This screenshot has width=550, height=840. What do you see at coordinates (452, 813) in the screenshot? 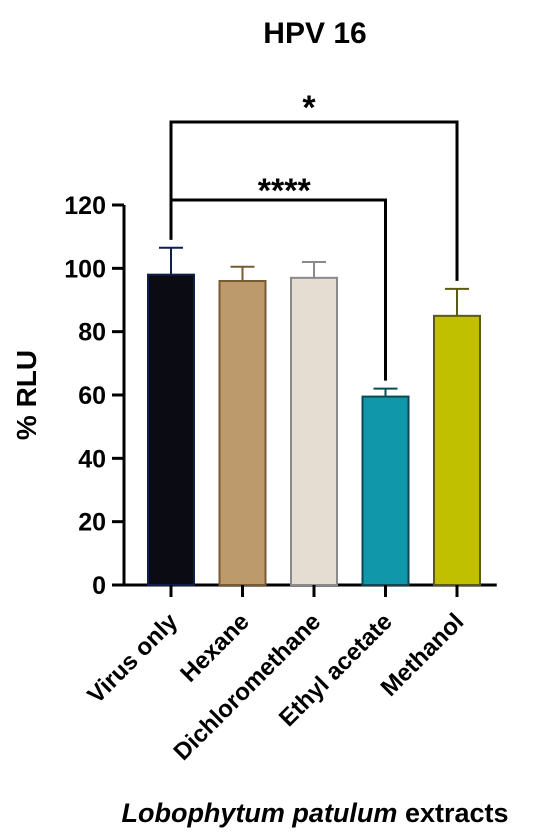
I see `x-axis-label-rest: extracts` at bounding box center [452, 813].